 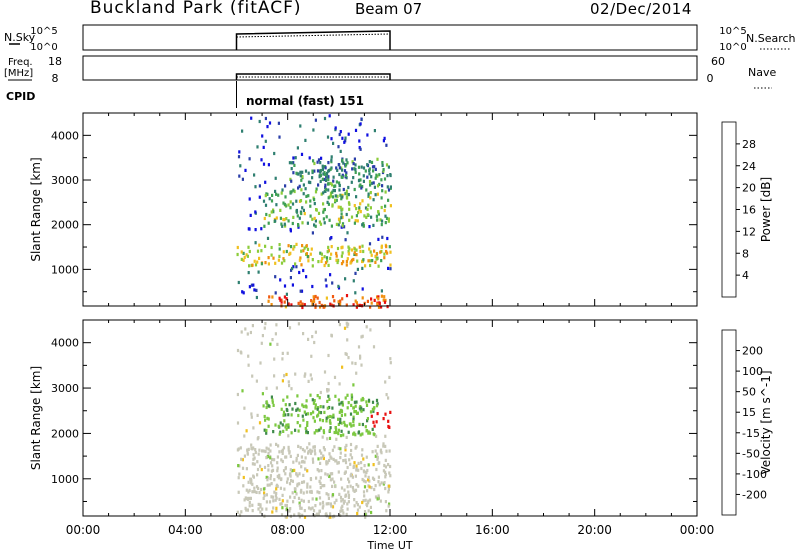 I want to click on station-title: Buckland Park (fitACF), so click(x=196, y=9).